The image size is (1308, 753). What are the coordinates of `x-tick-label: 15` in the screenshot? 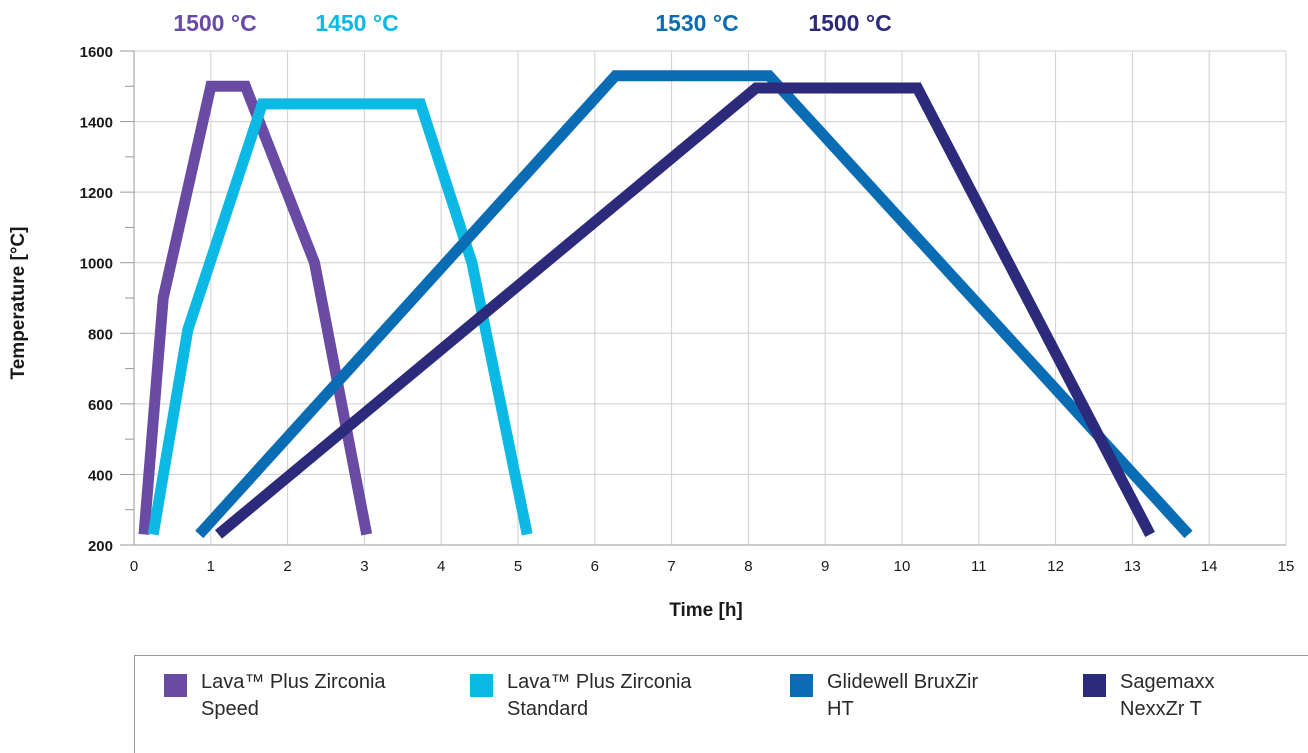 It's located at (1286, 566).